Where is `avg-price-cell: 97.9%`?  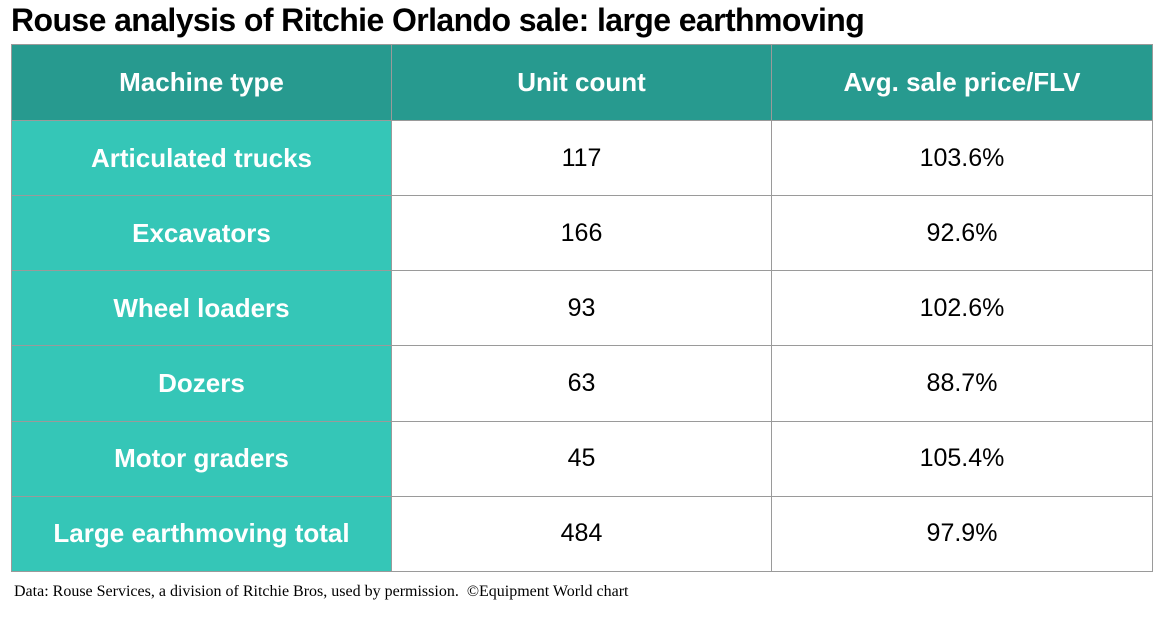 avg-price-cell: 97.9% is located at coordinates (962, 534).